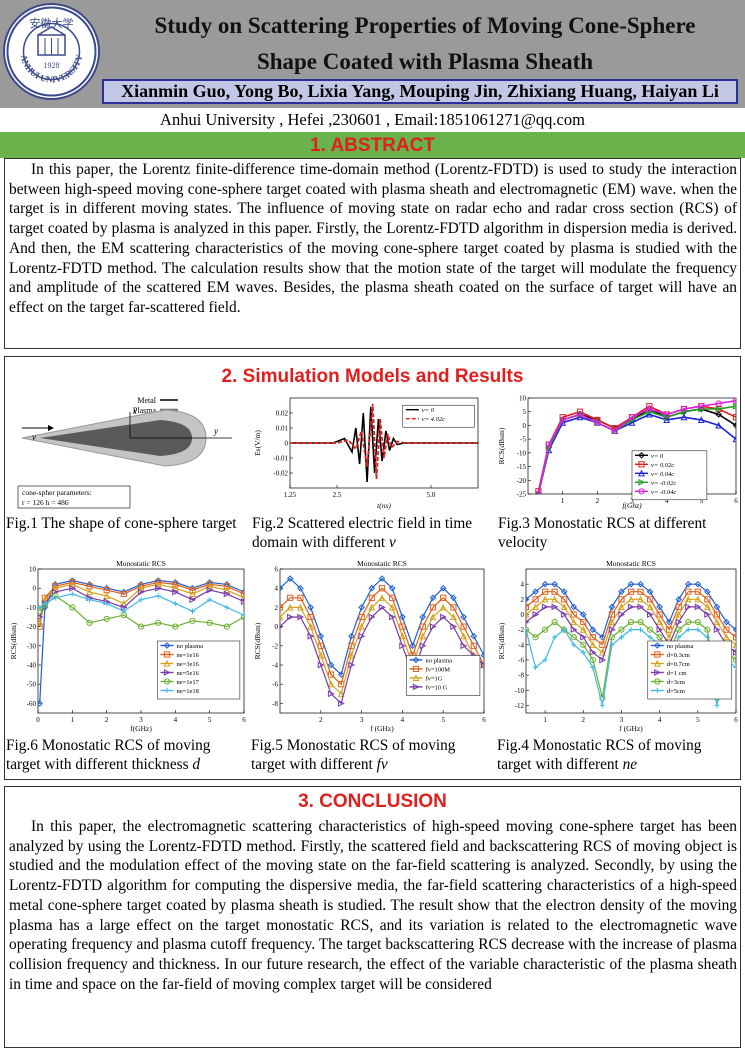 This screenshot has height=1053, width=745. I want to click on x-tick-label: 4, so click(176, 720).